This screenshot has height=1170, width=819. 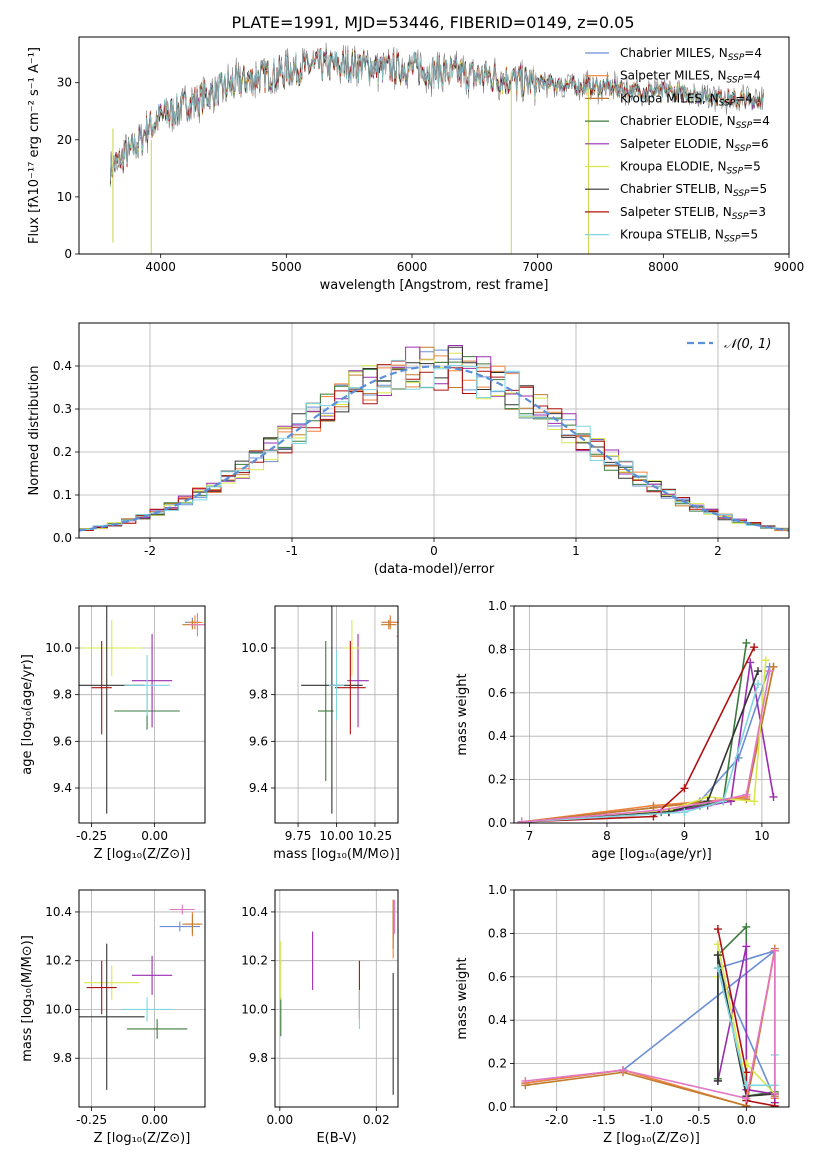 What do you see at coordinates (254, 648) in the screenshot?
I see `y-tick-label: 10.0` at bounding box center [254, 648].